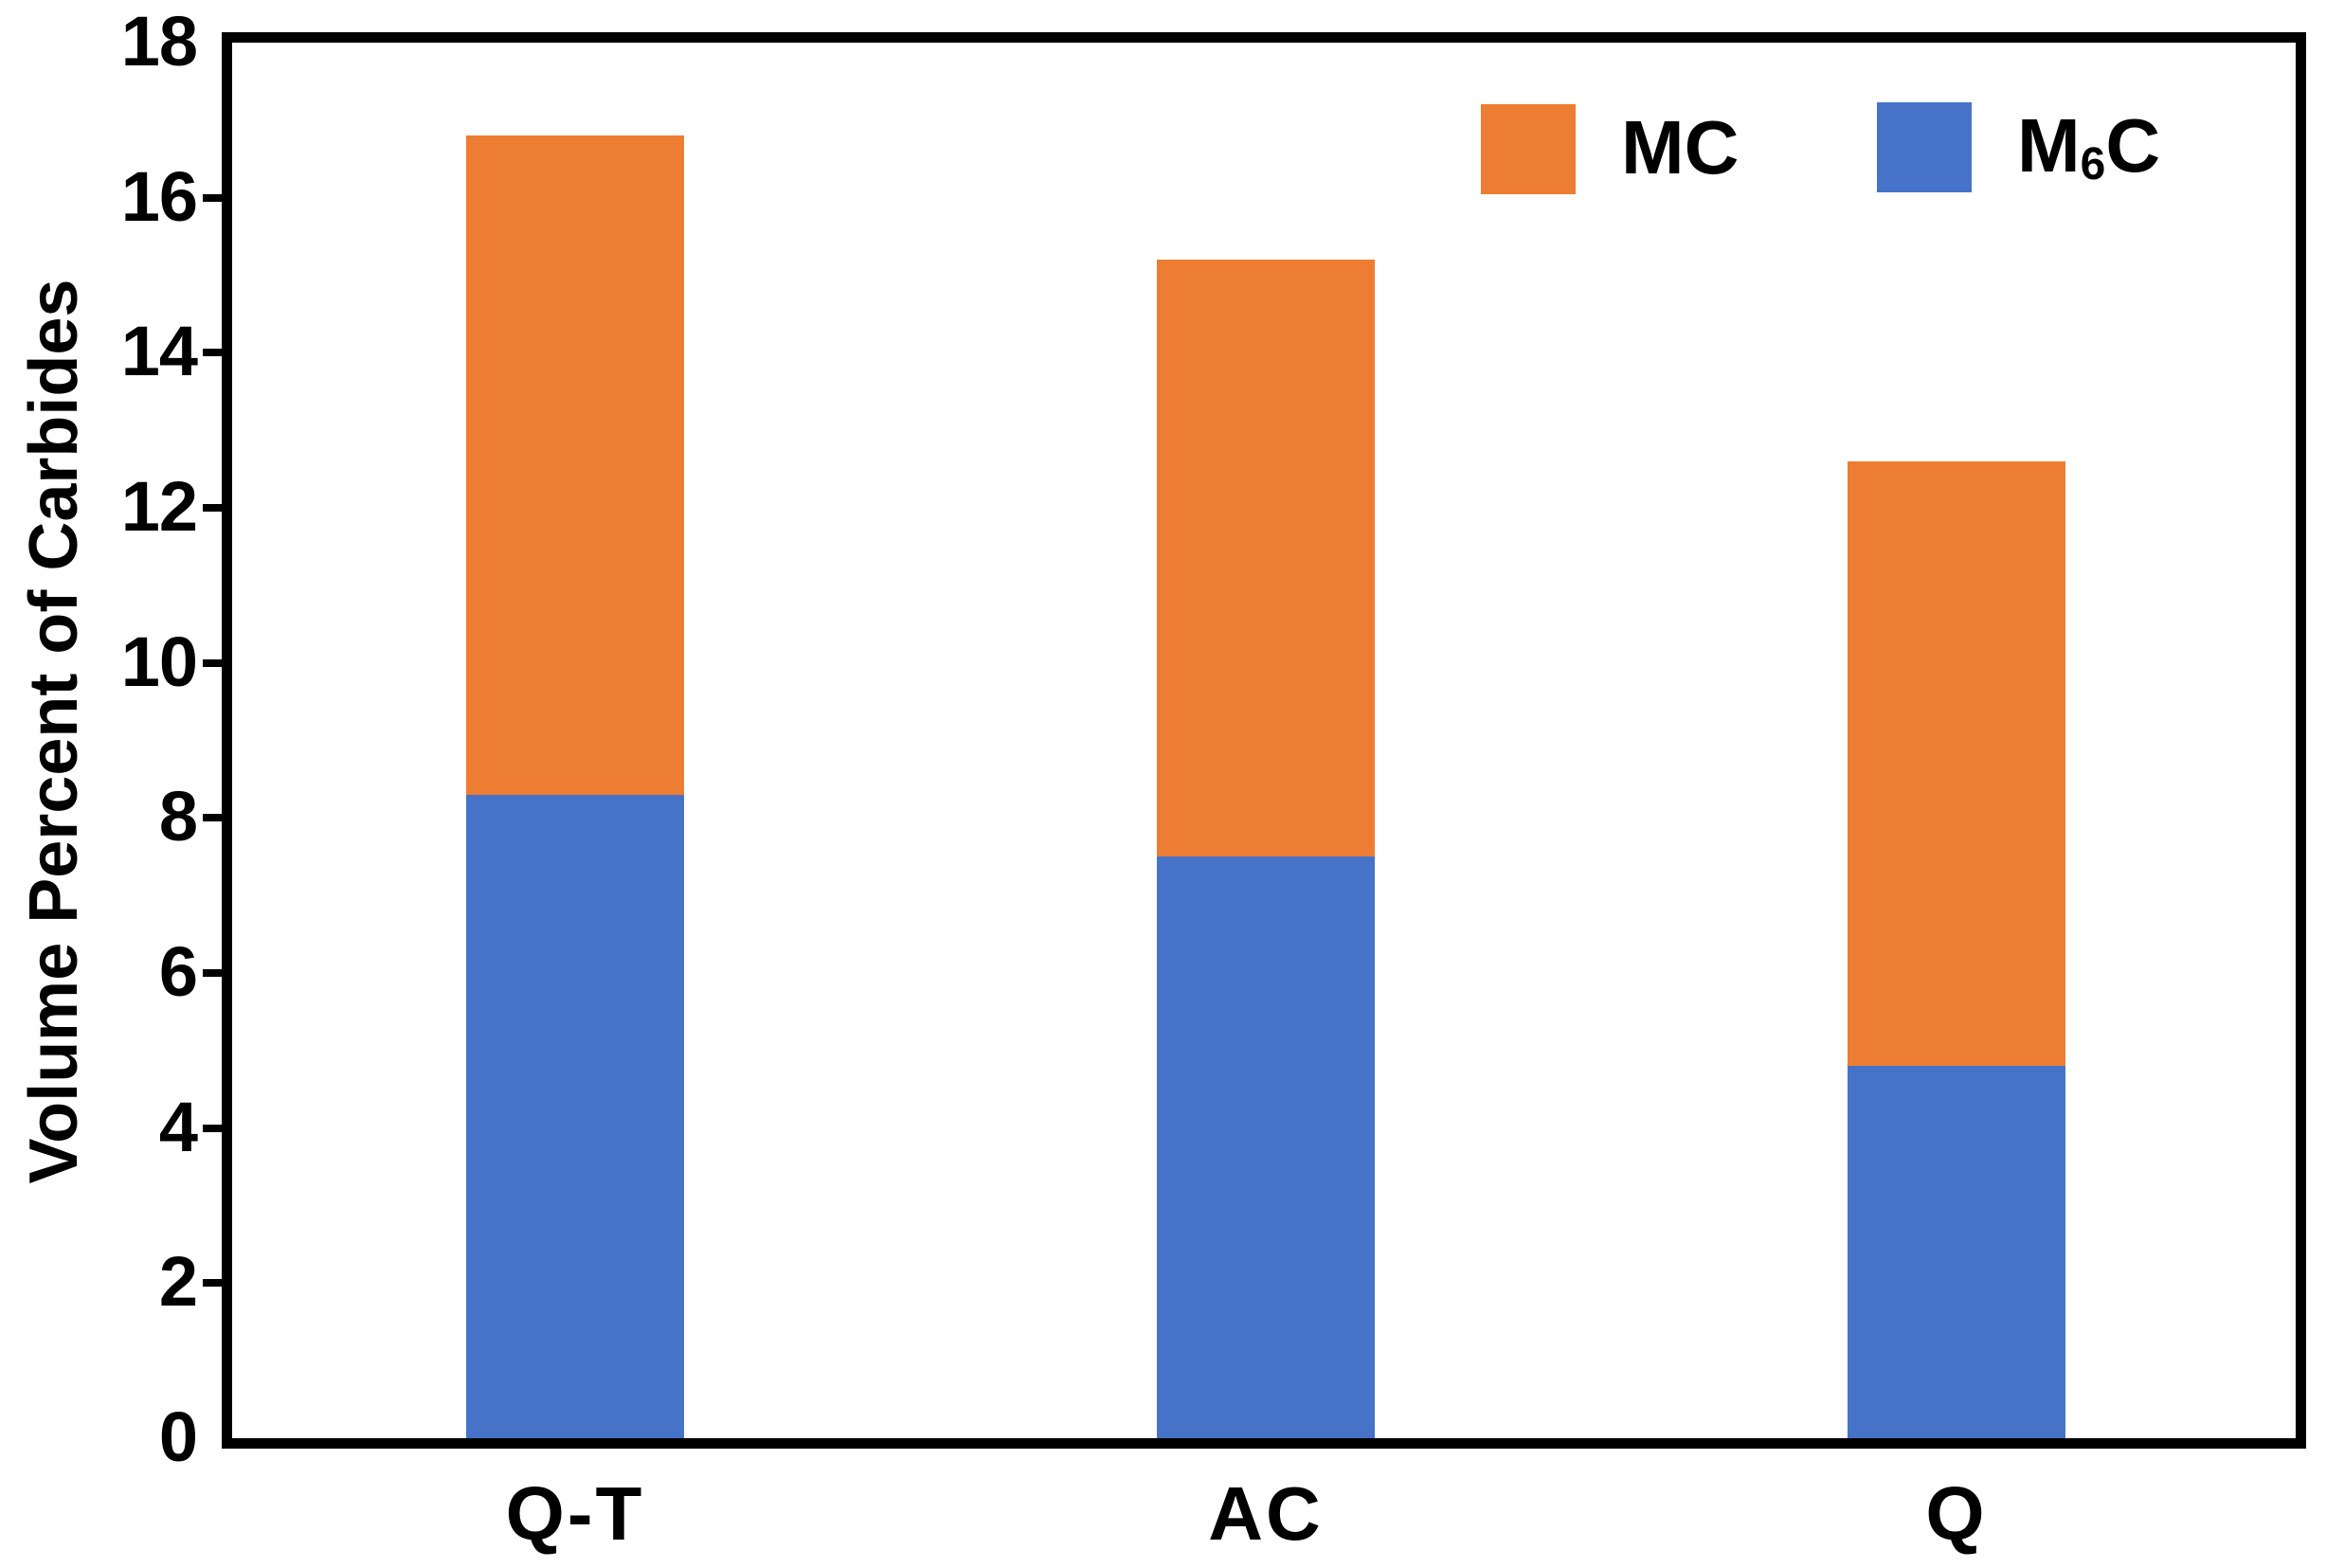 The image size is (2326, 1568). I want to click on legend-label-m6c: M6C, so click(2089, 148).